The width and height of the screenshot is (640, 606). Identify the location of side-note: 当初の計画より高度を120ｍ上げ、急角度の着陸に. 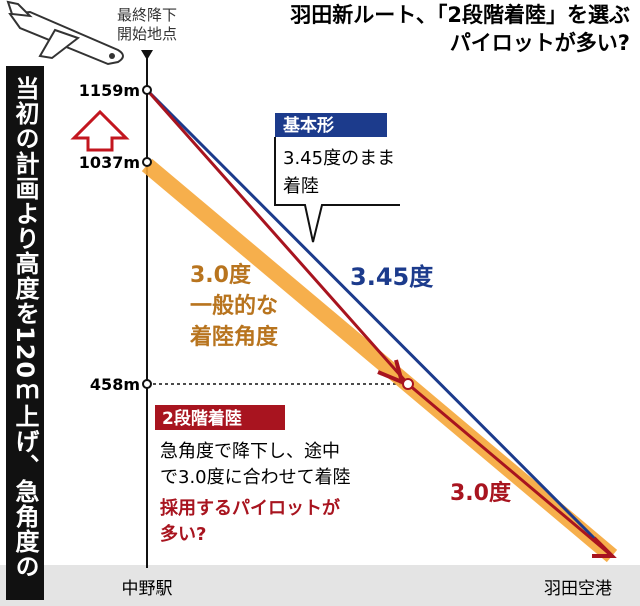
(22, 333).